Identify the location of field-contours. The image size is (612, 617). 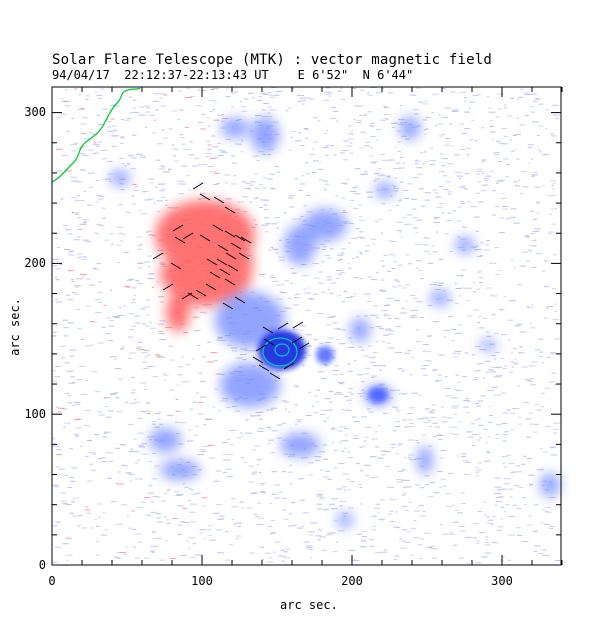
(280, 352).